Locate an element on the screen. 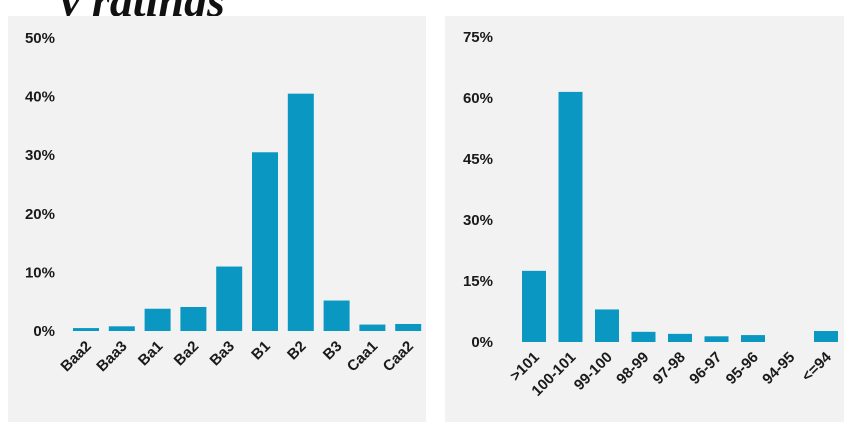 The image size is (844, 422). y-tick-label: 75% is located at coordinates (478, 37).